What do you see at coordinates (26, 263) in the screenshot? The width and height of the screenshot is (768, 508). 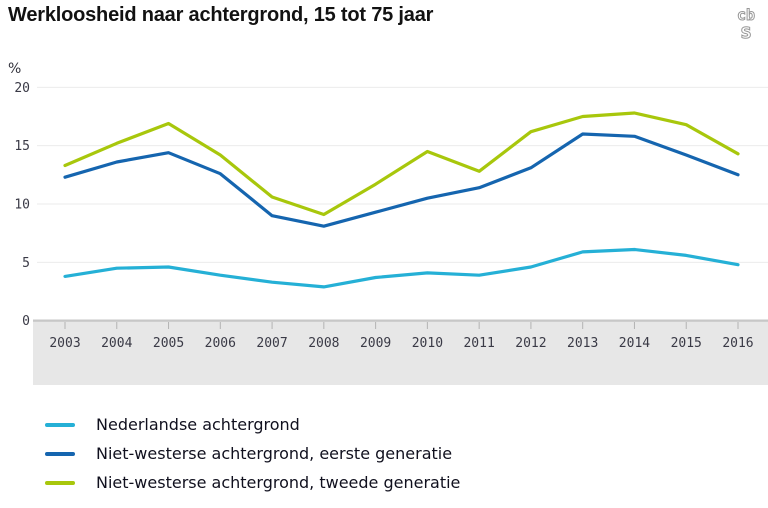 I see `y-tick-label: 5` at bounding box center [26, 263].